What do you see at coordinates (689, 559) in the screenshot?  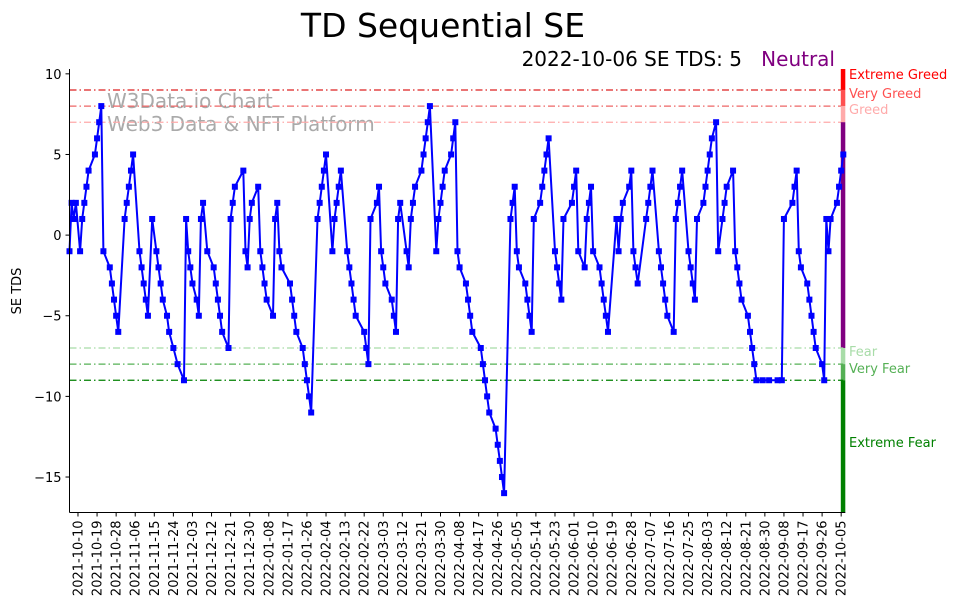 I see `x-tick-label: 2022-07-25` at bounding box center [689, 559].